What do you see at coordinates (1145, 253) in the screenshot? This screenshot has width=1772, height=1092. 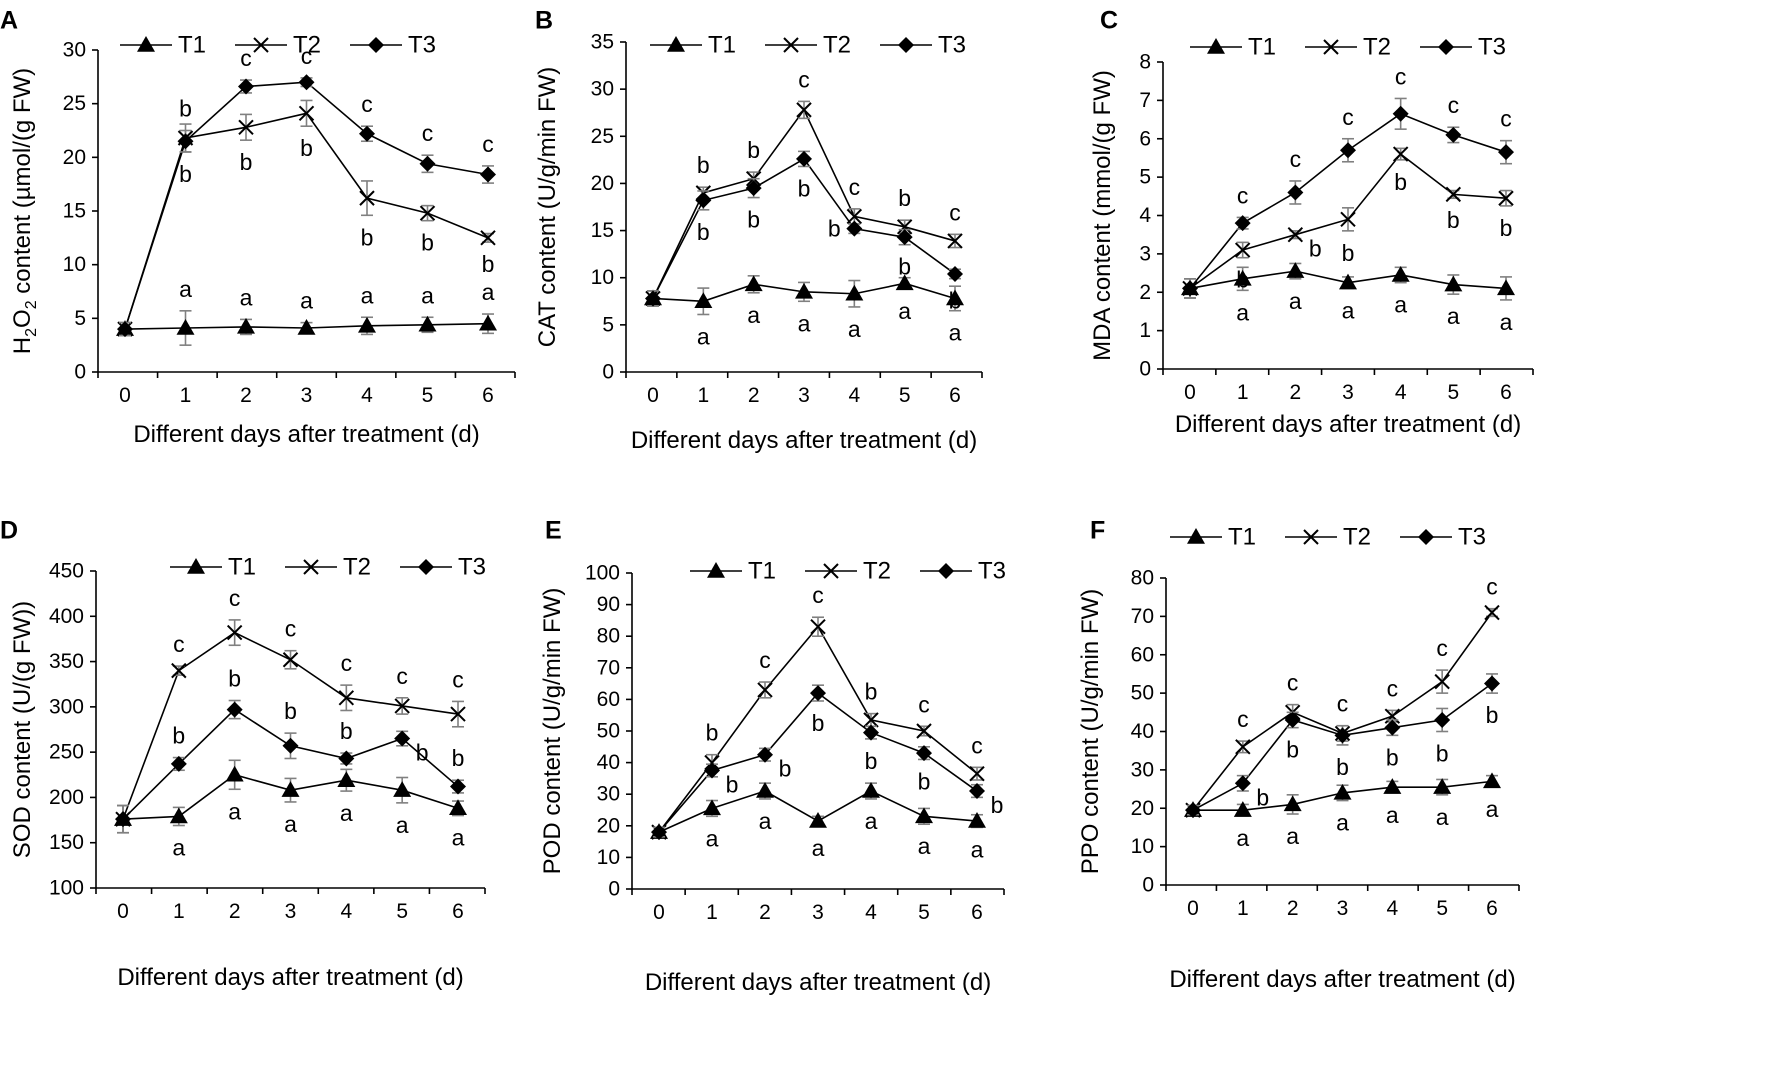 I see `y-tick-label: 3` at bounding box center [1145, 253].